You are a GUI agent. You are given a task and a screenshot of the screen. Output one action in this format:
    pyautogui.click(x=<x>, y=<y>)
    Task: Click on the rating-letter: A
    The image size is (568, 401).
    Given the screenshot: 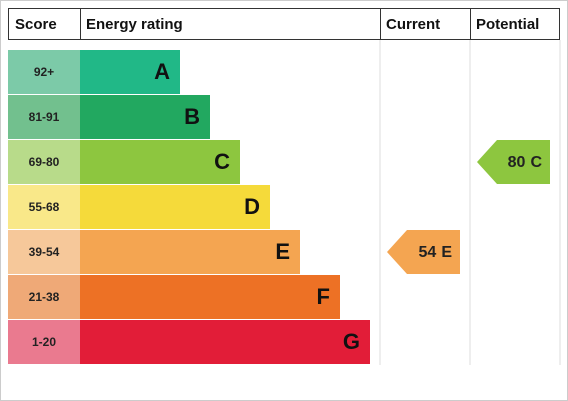 What is the action you would take?
    pyautogui.click(x=162, y=71)
    